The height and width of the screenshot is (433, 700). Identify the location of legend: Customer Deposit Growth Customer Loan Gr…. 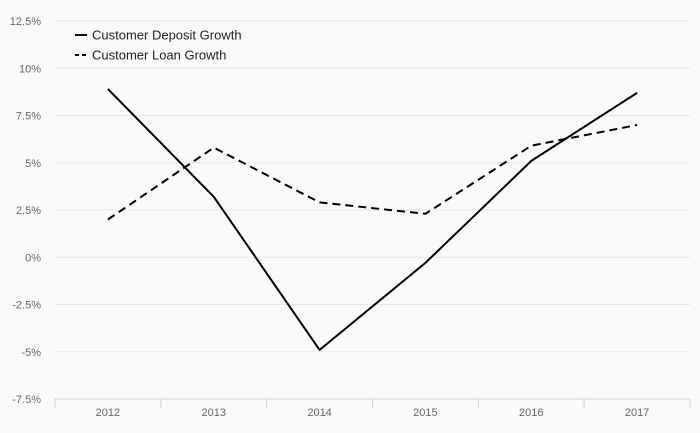
(158, 45).